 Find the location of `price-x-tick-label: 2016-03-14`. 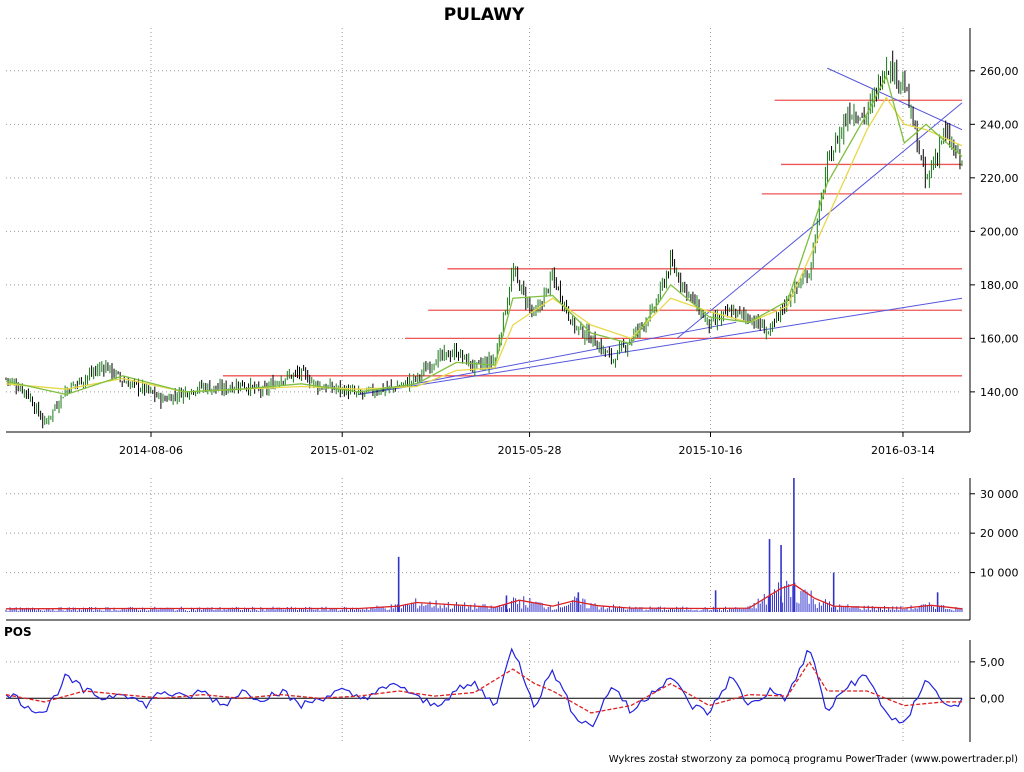

price-x-tick-label: 2016-03-14 is located at coordinates (903, 450).